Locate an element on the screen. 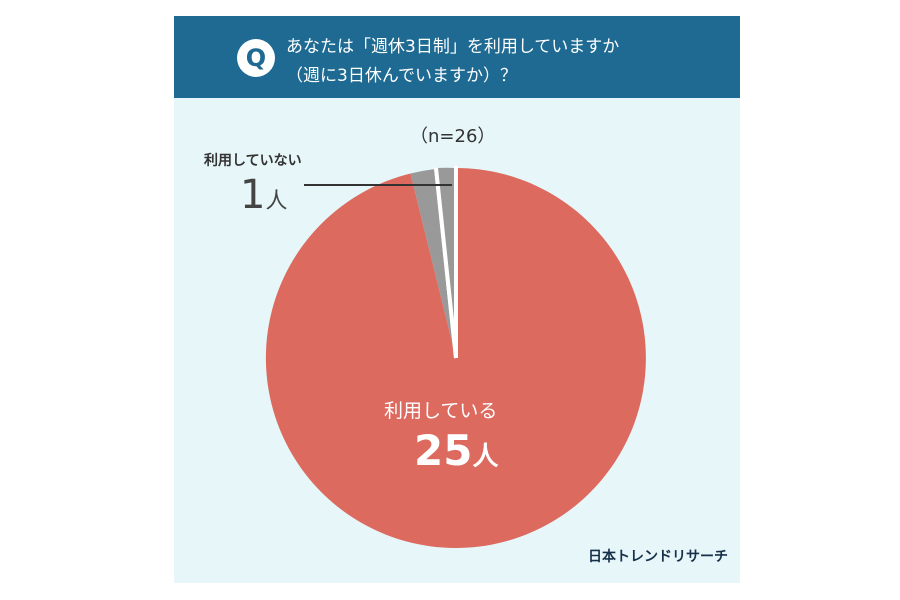 Image resolution: width=900 pixels, height=600 pixels. sample-size-label: （n=26） is located at coordinates (453, 136).